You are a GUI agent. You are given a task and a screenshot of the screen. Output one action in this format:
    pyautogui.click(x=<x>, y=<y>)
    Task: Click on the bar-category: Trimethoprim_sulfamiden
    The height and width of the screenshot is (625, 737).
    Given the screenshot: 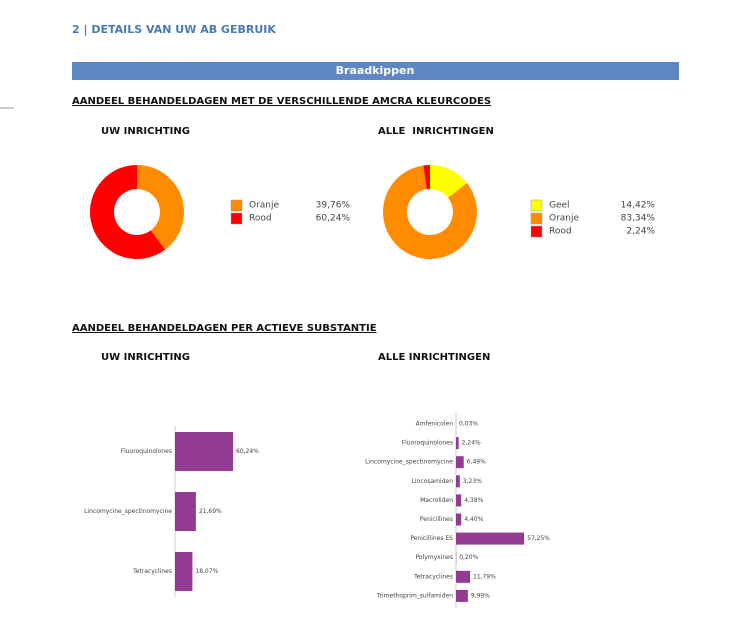 What is the action you would take?
    pyautogui.click(x=414, y=595)
    